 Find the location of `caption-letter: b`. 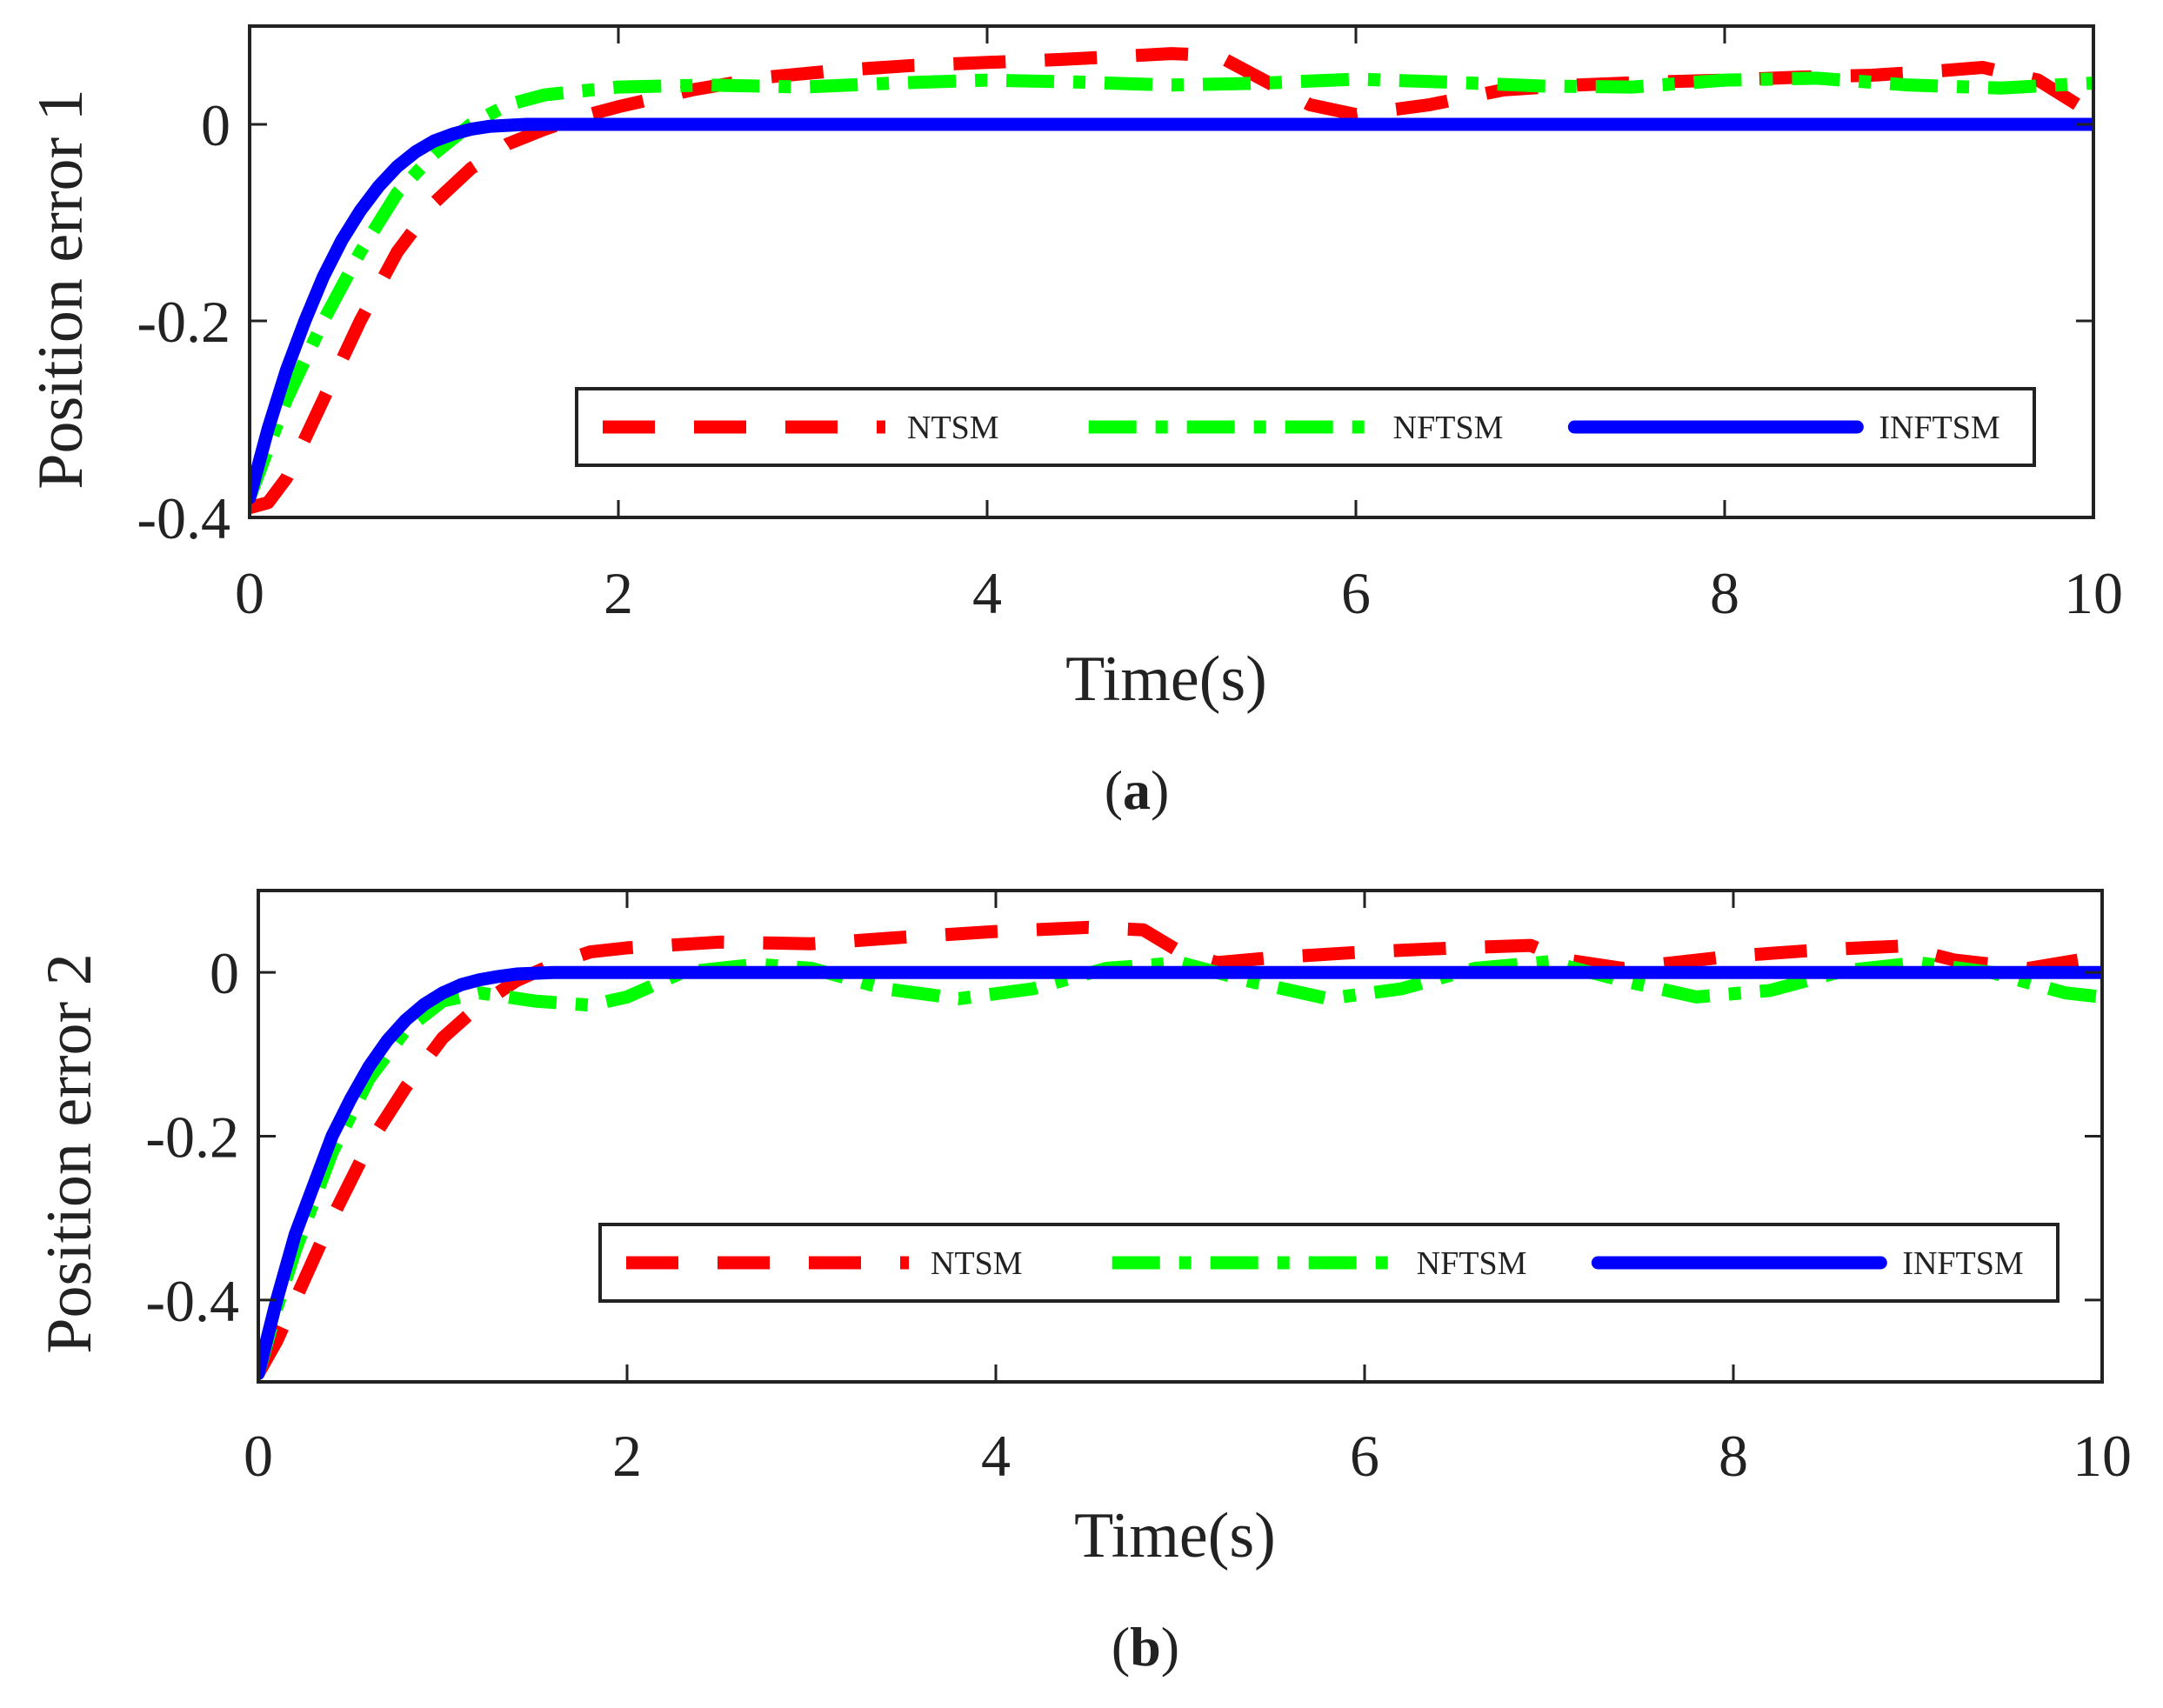

caption-letter: b is located at coordinates (1145, 1647).